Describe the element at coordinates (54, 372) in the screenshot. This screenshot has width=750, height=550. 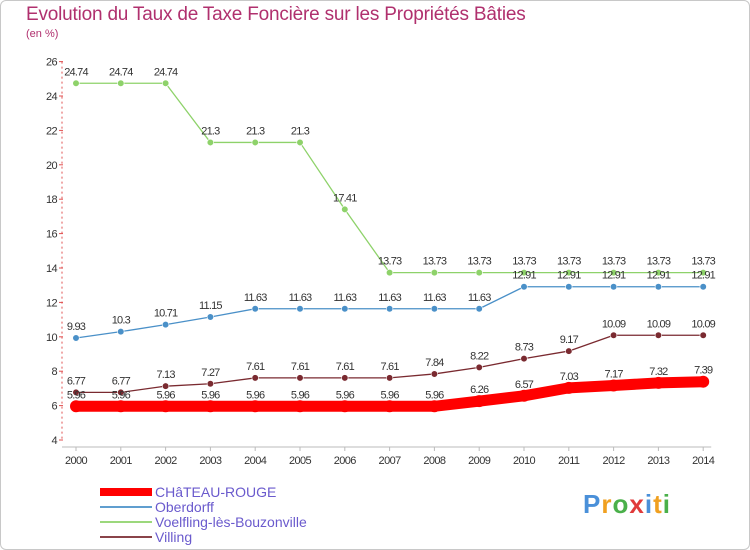
I see `y-tick-label: 8` at that location.